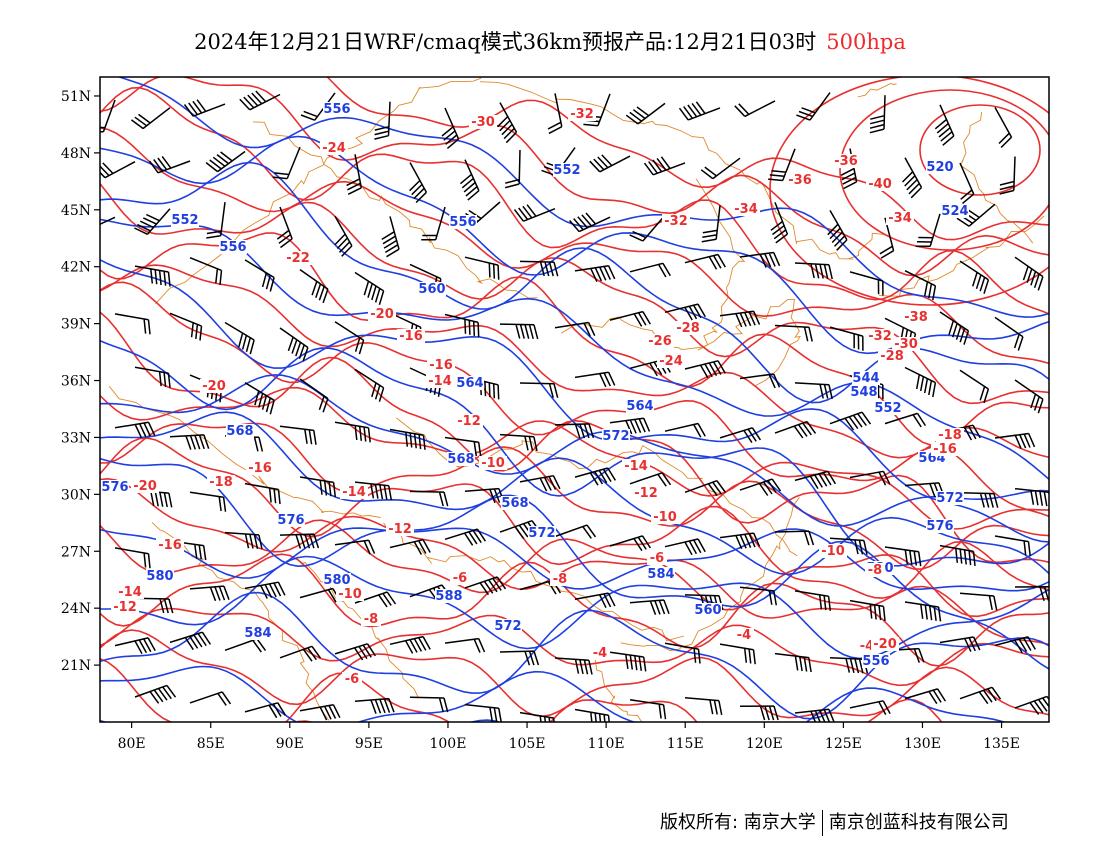 This screenshot has width=1100, height=850. I want to click on temperature-label: -24, so click(334, 148).